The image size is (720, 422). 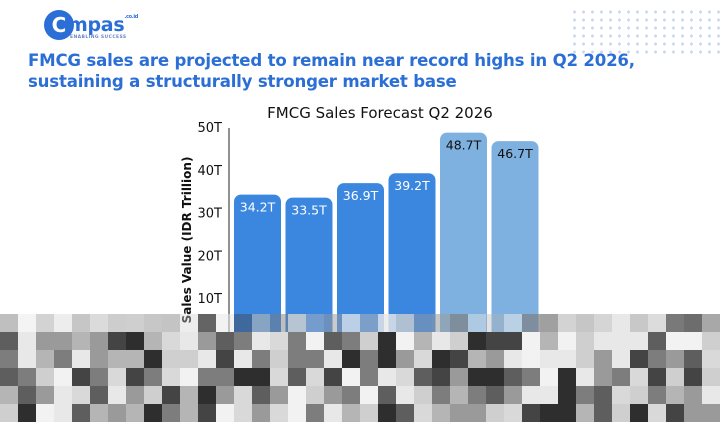 What do you see at coordinates (210, 171) in the screenshot?
I see `y-tick-label: 40T` at bounding box center [210, 171].